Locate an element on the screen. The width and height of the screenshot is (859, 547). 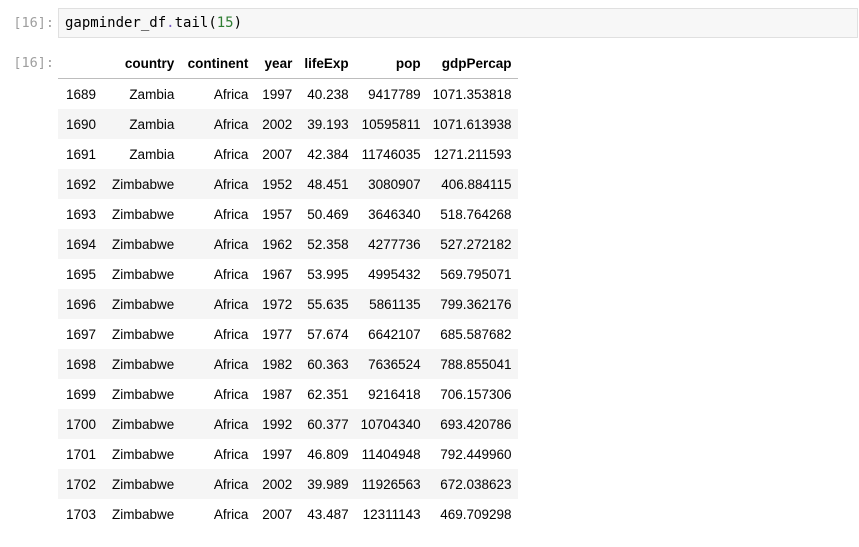
column-header-continent: continent is located at coordinates (217, 63).